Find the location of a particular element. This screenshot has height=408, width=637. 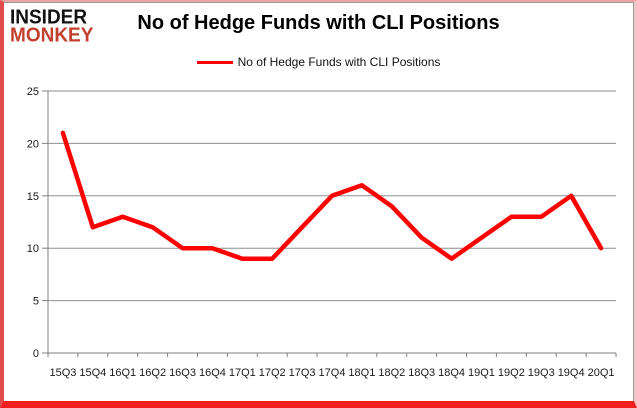

y-tick-label: 0 is located at coordinates (36, 354).